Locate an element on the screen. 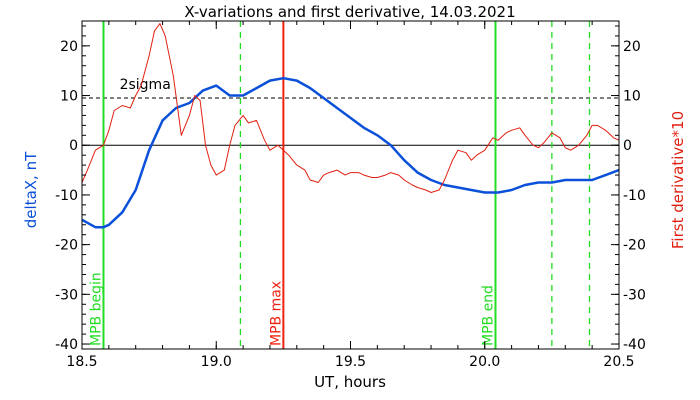  y-tick-label-left-5: 10 is located at coordinates (69, 97).